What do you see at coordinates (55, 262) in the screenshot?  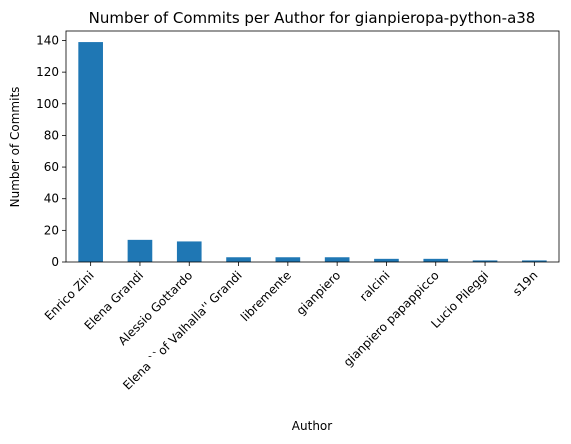 I see `y-tick-label: 0` at bounding box center [55, 262].